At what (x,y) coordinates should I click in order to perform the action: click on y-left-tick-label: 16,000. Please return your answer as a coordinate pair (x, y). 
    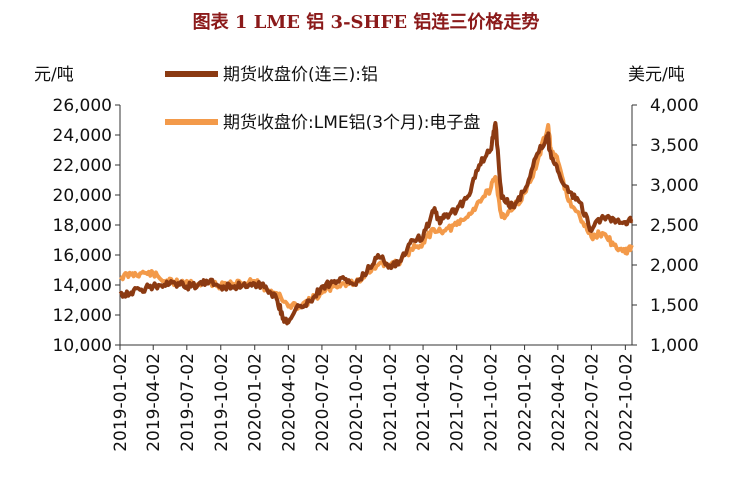
    Looking at the image, I should click on (82, 256).